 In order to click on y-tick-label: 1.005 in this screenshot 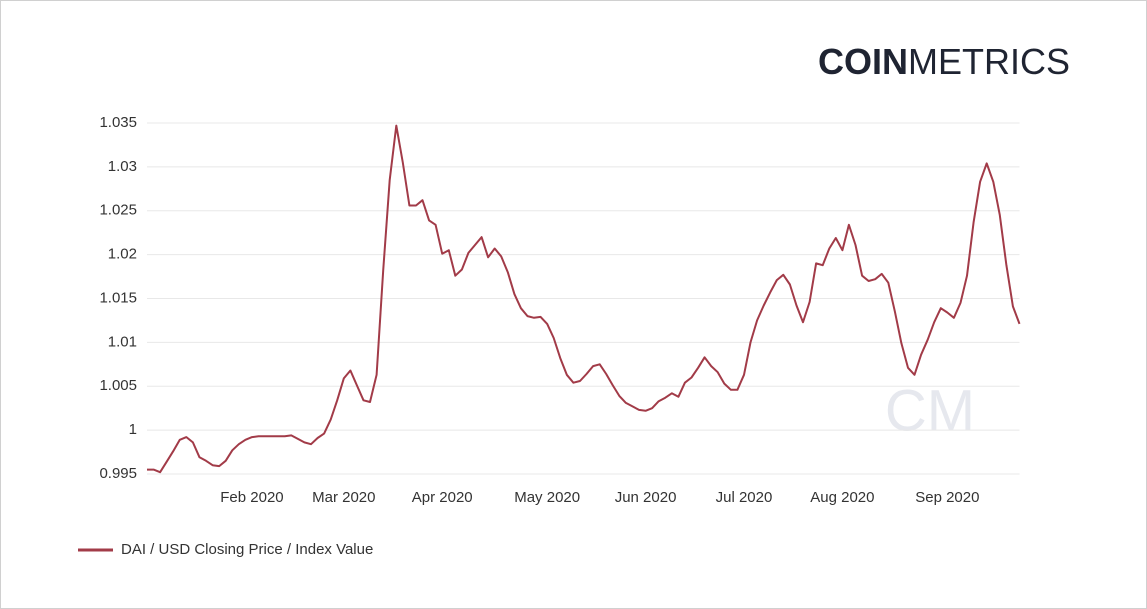, I will do `click(118, 385)`.